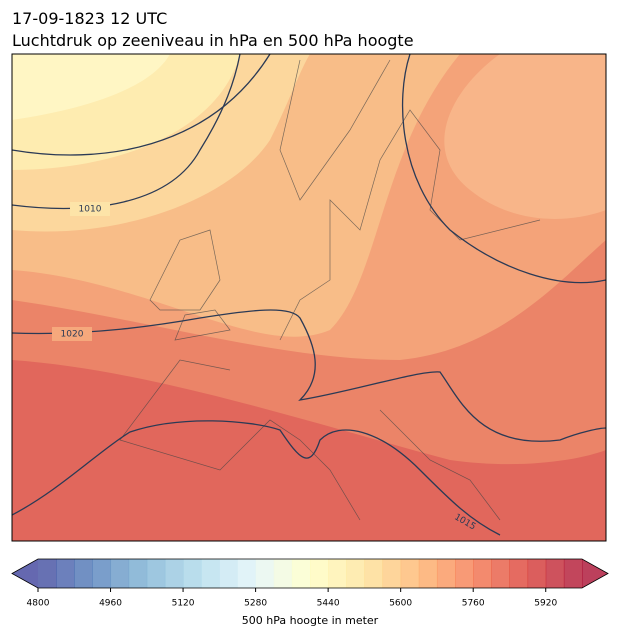 This screenshot has width=618, height=639. Describe the element at coordinates (255, 604) in the screenshot. I see `colorbar-tick-label: 5280` at that location.